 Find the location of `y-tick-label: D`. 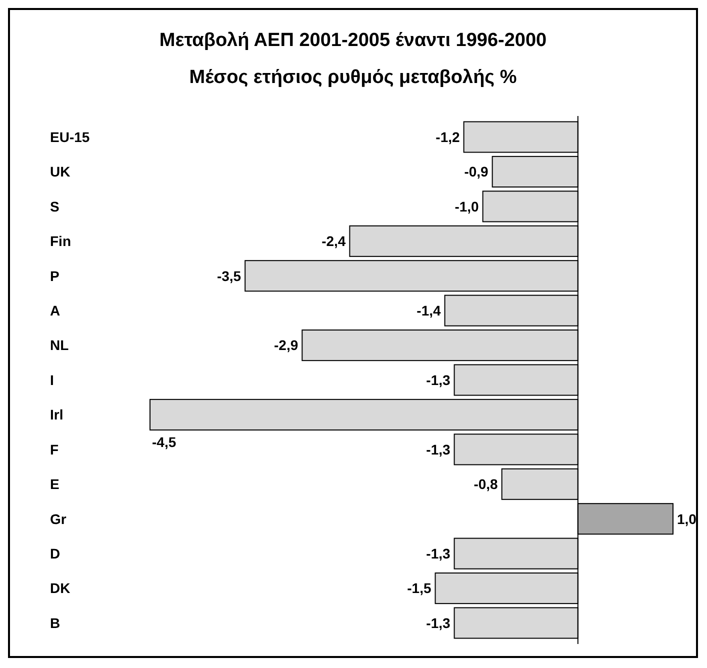

y-tick-label: D is located at coordinates (55, 553).